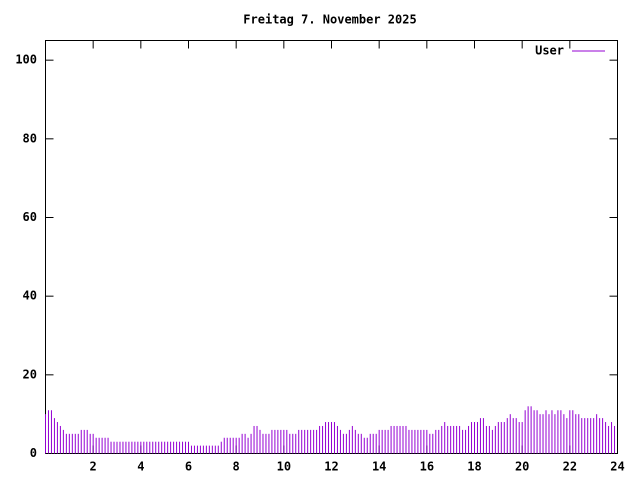 The height and width of the screenshot is (480, 640). Describe the element at coordinates (427, 467) in the screenshot. I see `x-tick-label: 16` at that location.